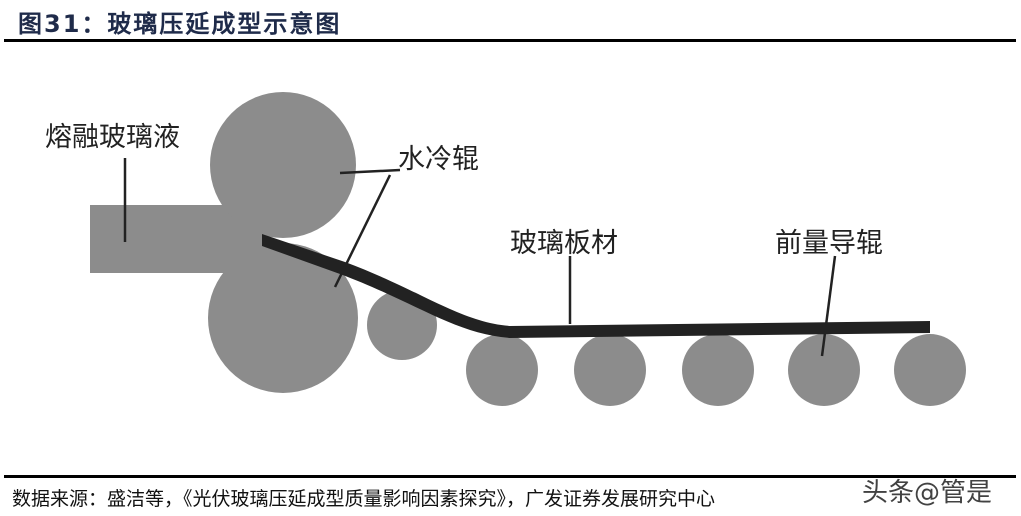 The width and height of the screenshot is (1021, 516). What do you see at coordinates (364, 499) in the screenshot?
I see `source-note: 数据来源：盛洁等，《光伏玻璃压延成型质量影响因素探究》，广发证券发展研究中心` at bounding box center [364, 499].